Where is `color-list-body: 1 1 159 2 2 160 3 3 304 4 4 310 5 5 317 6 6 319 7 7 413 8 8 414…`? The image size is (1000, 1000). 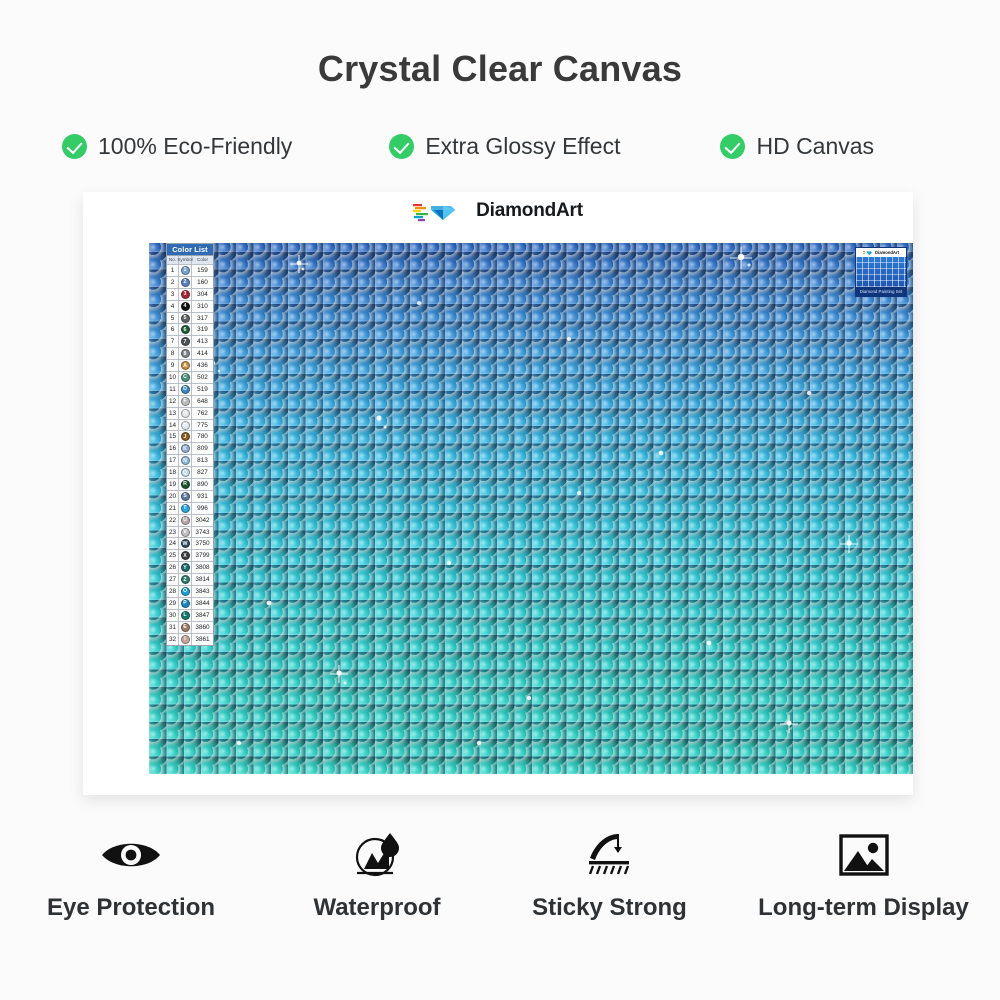
color-list-body: 1 1 159 2 2 160 3 3 304 4 4 310 5 5 317 6 6 319 7 7 413 8 8 414… is located at coordinates (190, 454).